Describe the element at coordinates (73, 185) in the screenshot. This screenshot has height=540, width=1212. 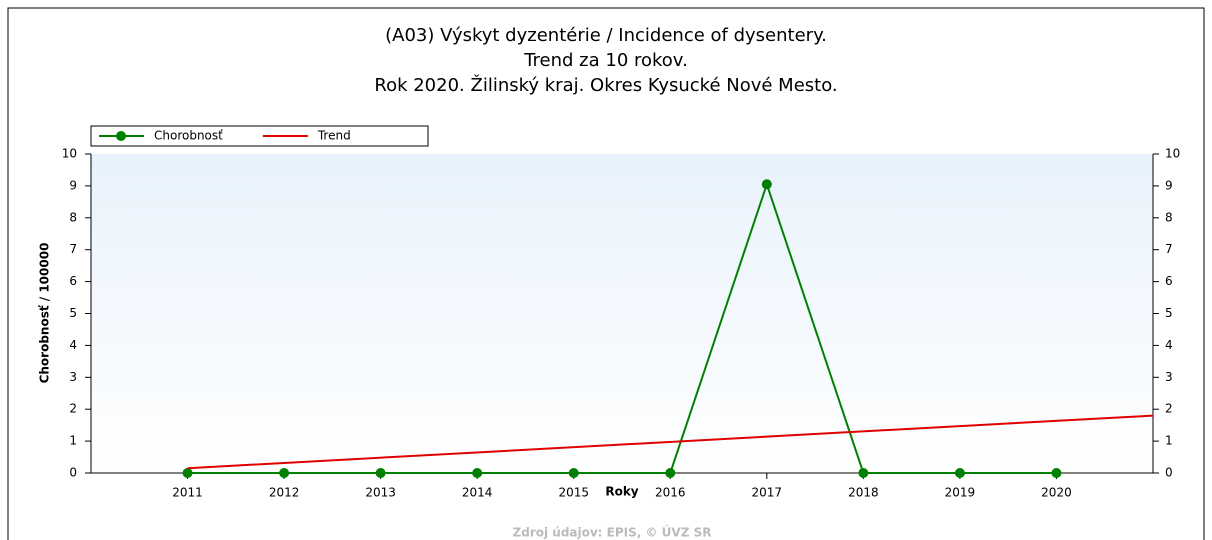
I see `y-tick-label: 9` at that location.